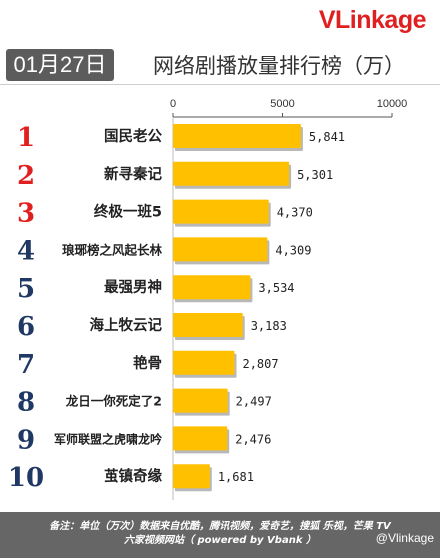  What do you see at coordinates (26, 478) in the screenshot?
I see `rank-number: 10` at bounding box center [26, 478].